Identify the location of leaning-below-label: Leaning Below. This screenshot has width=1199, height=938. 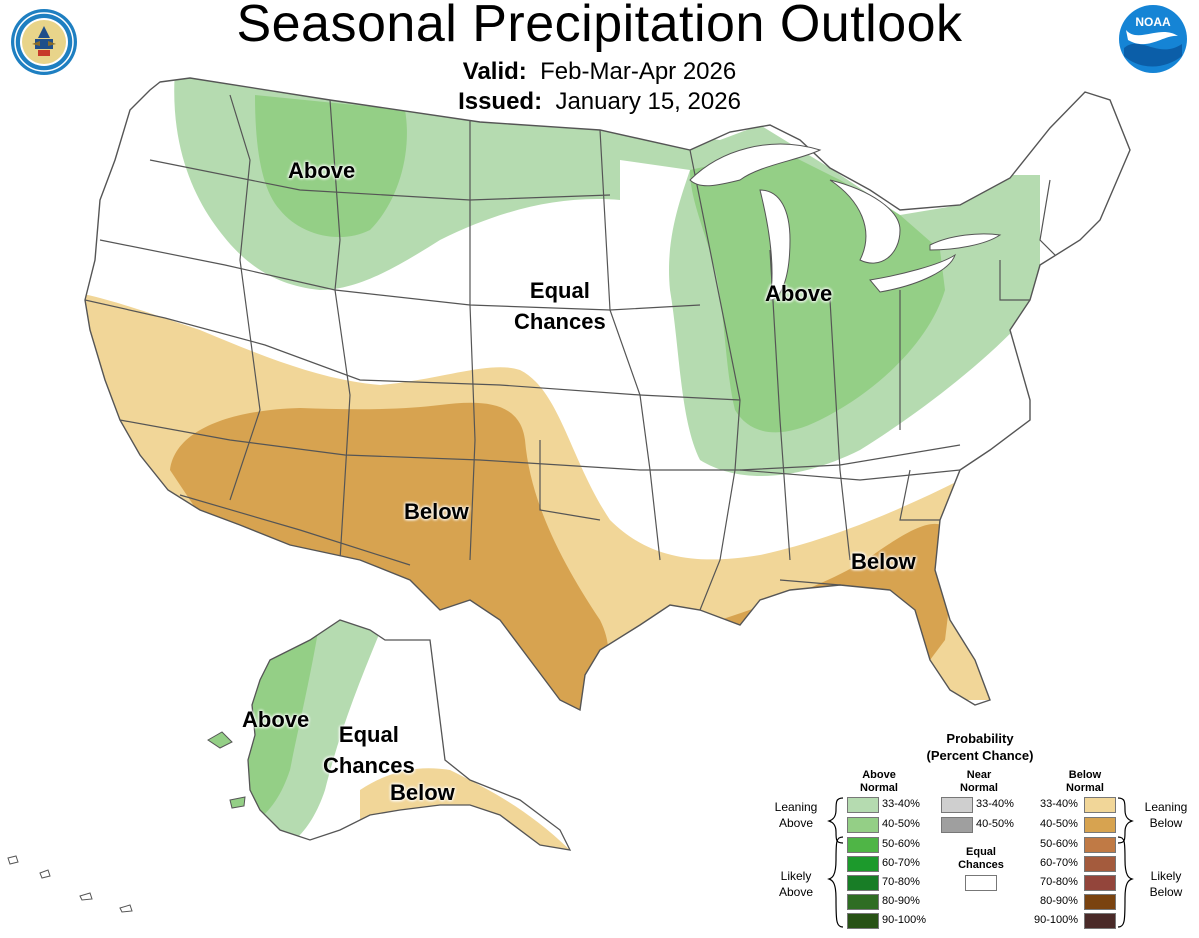
(1166, 815).